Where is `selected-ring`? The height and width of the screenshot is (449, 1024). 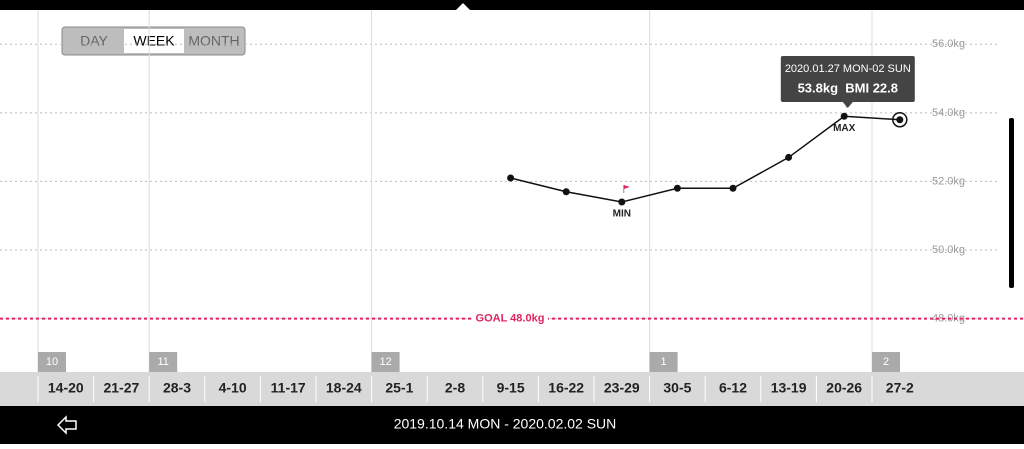 selected-ring is located at coordinates (900, 119).